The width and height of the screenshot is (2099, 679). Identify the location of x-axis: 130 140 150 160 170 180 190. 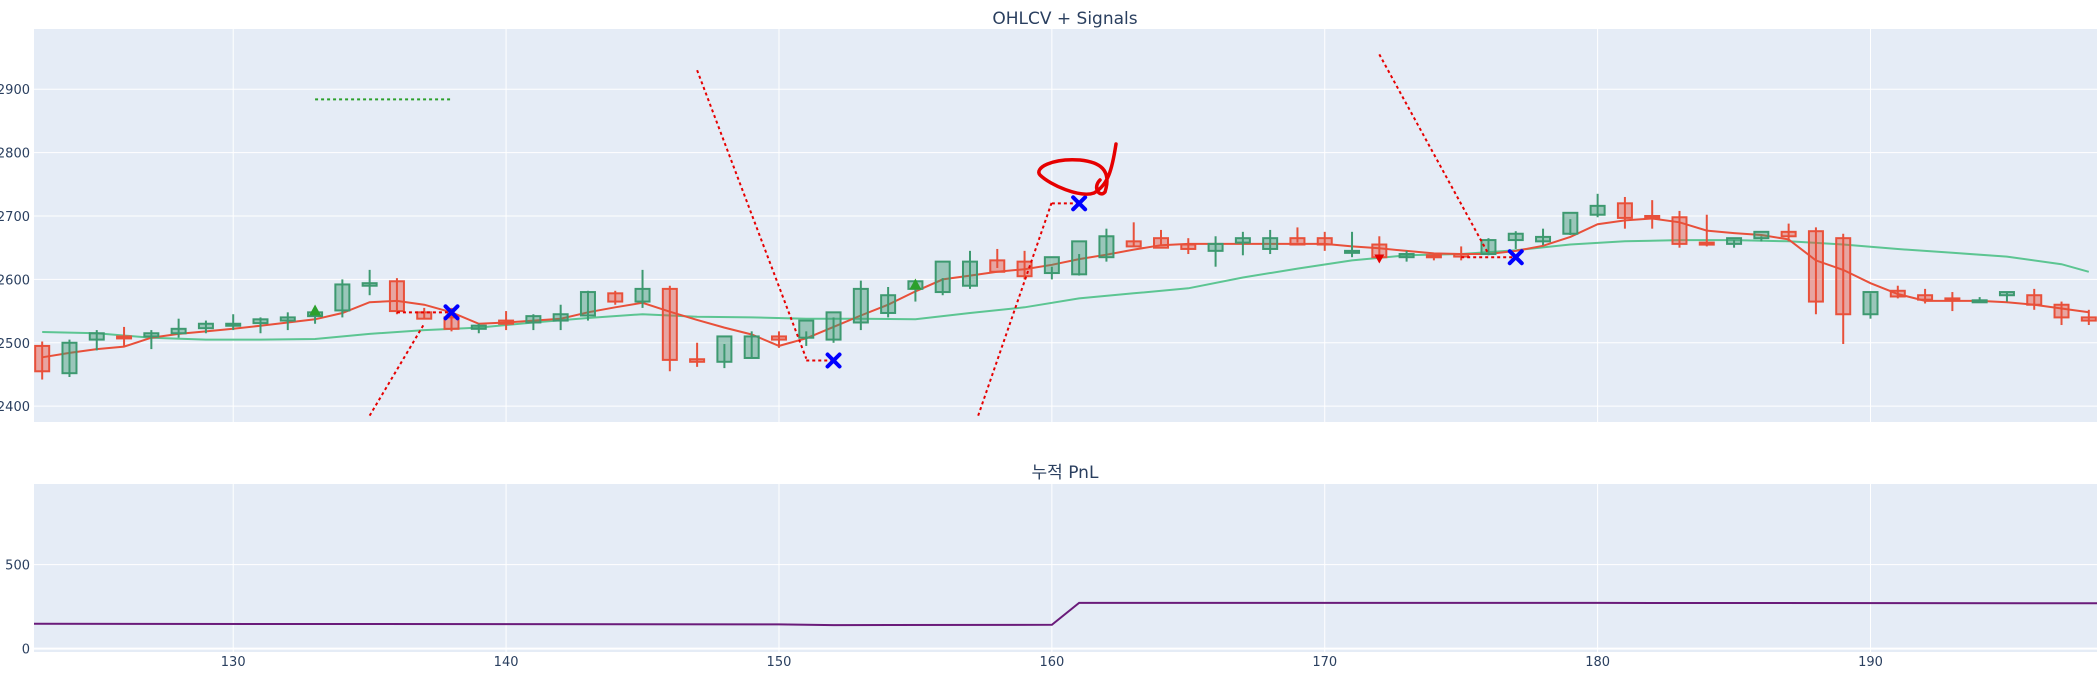
(1052, 662).